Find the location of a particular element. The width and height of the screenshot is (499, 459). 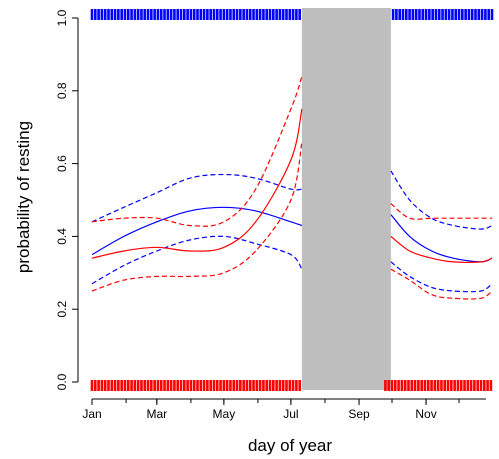

y-tick-label: 1.0 is located at coordinates (62, 17).